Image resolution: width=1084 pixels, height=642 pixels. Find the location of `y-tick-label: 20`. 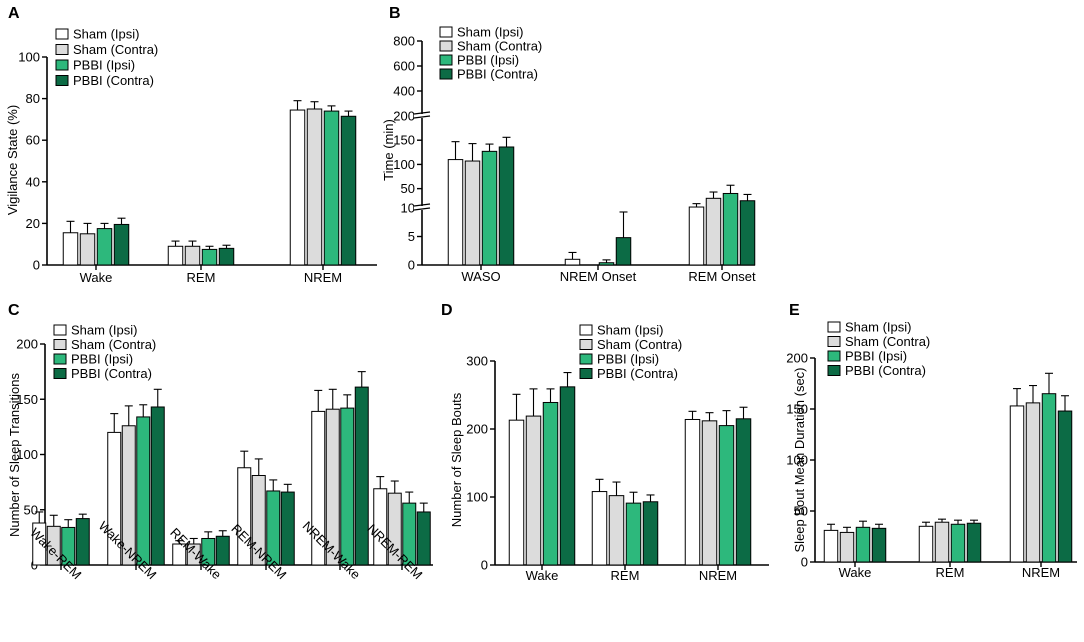

y-tick-label: 20 is located at coordinates (33, 223).